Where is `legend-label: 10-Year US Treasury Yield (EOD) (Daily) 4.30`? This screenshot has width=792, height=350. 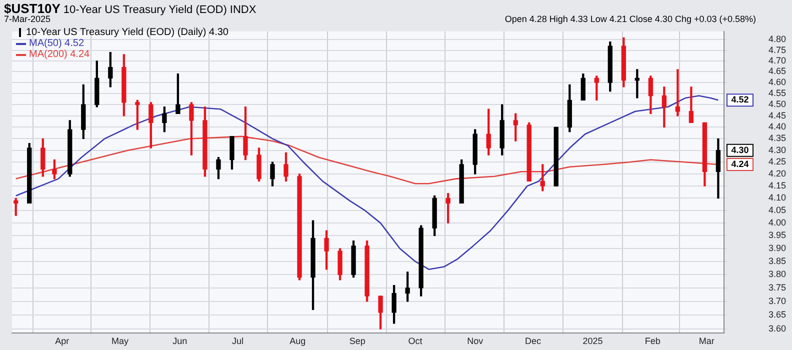 legend-label: 10-Year US Treasury Yield (EOD) (Daily) 4.30 is located at coordinates (127, 32).